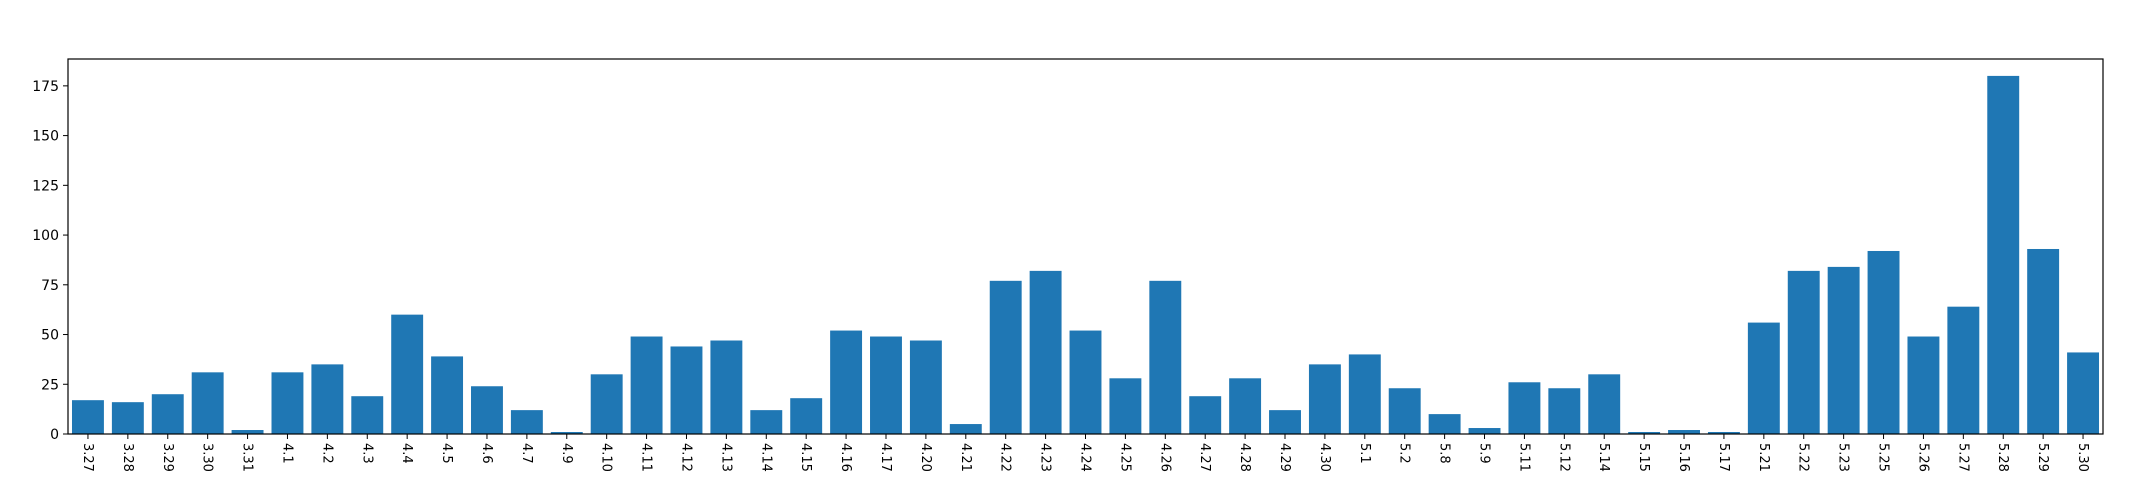 This screenshot has width=2140, height=484. Describe the element at coordinates (606, 404) in the screenshot. I see `bar-4.10` at that location.